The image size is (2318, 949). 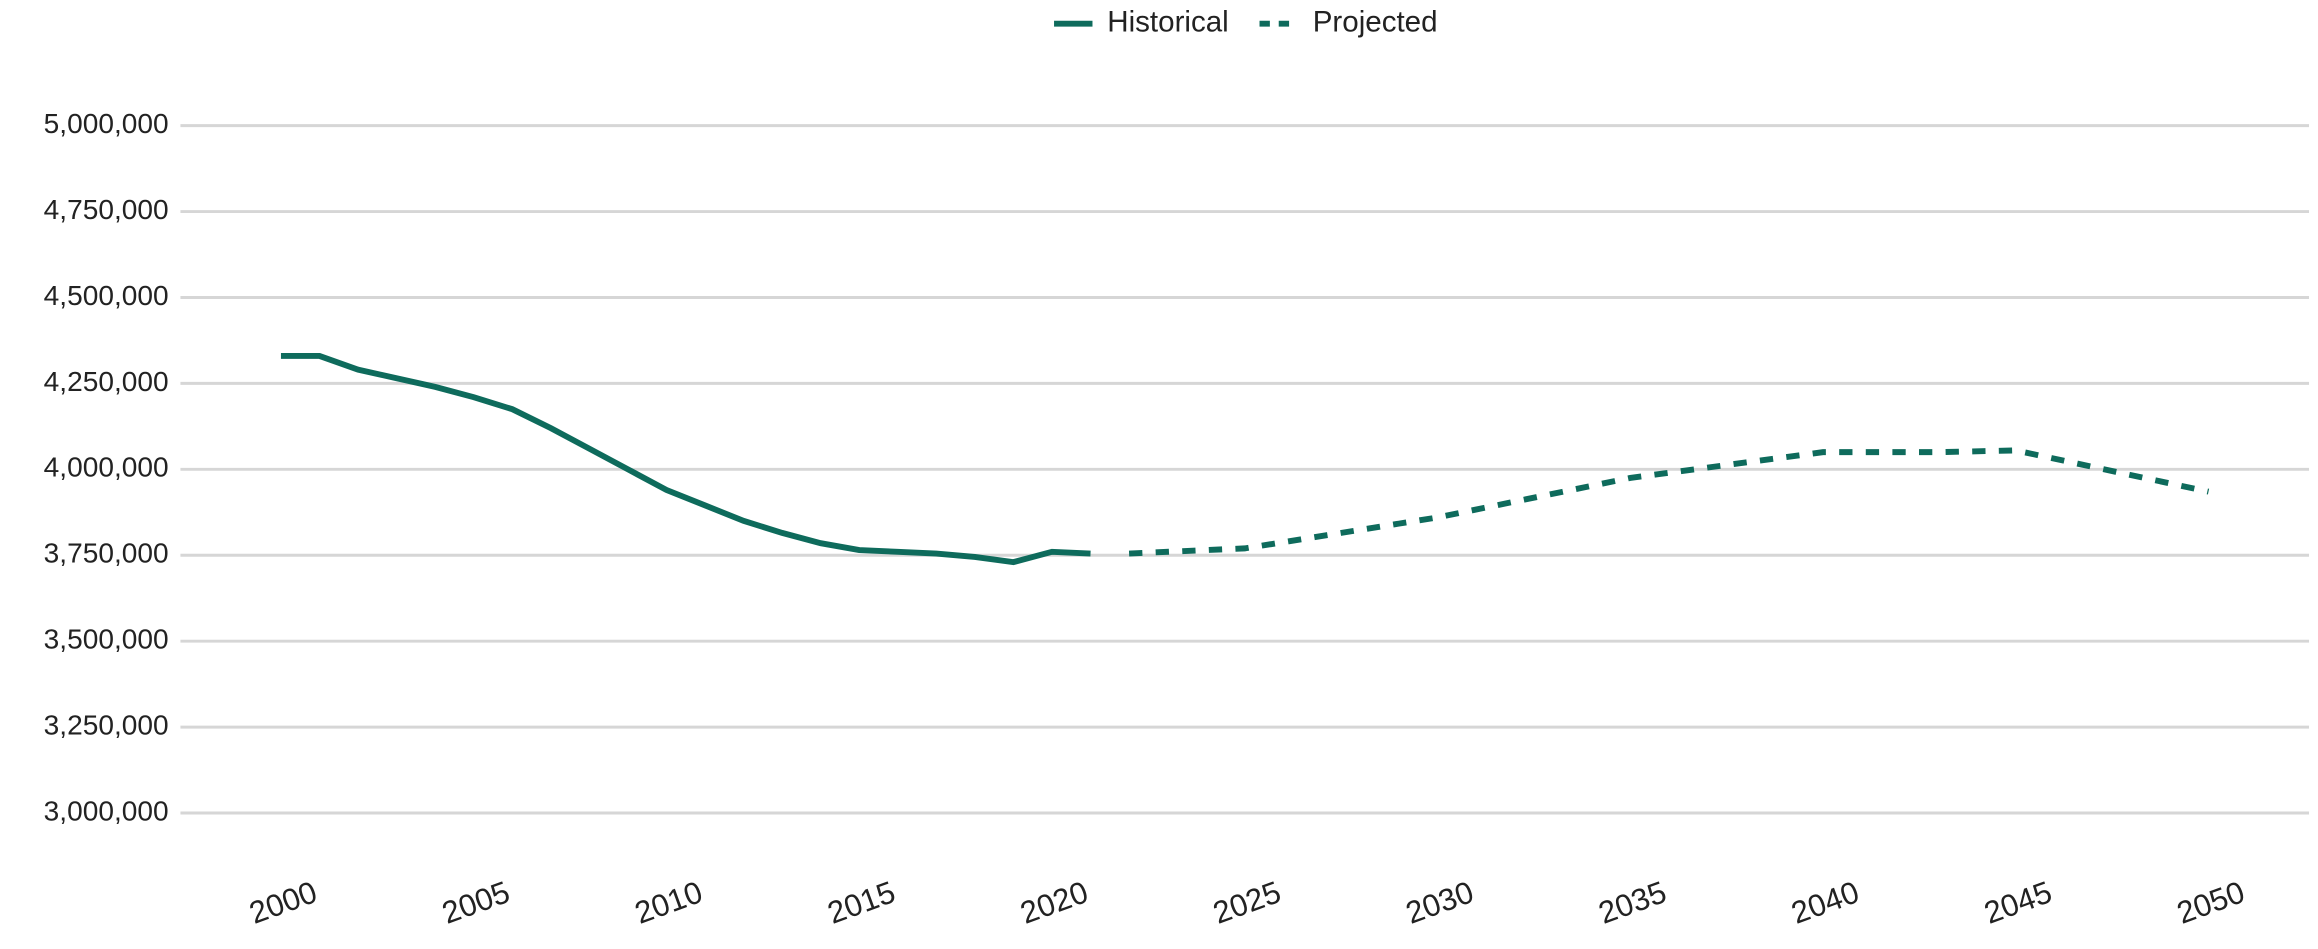 What do you see at coordinates (668, 902) in the screenshot?
I see `x-tick-label: 2010` at bounding box center [668, 902].